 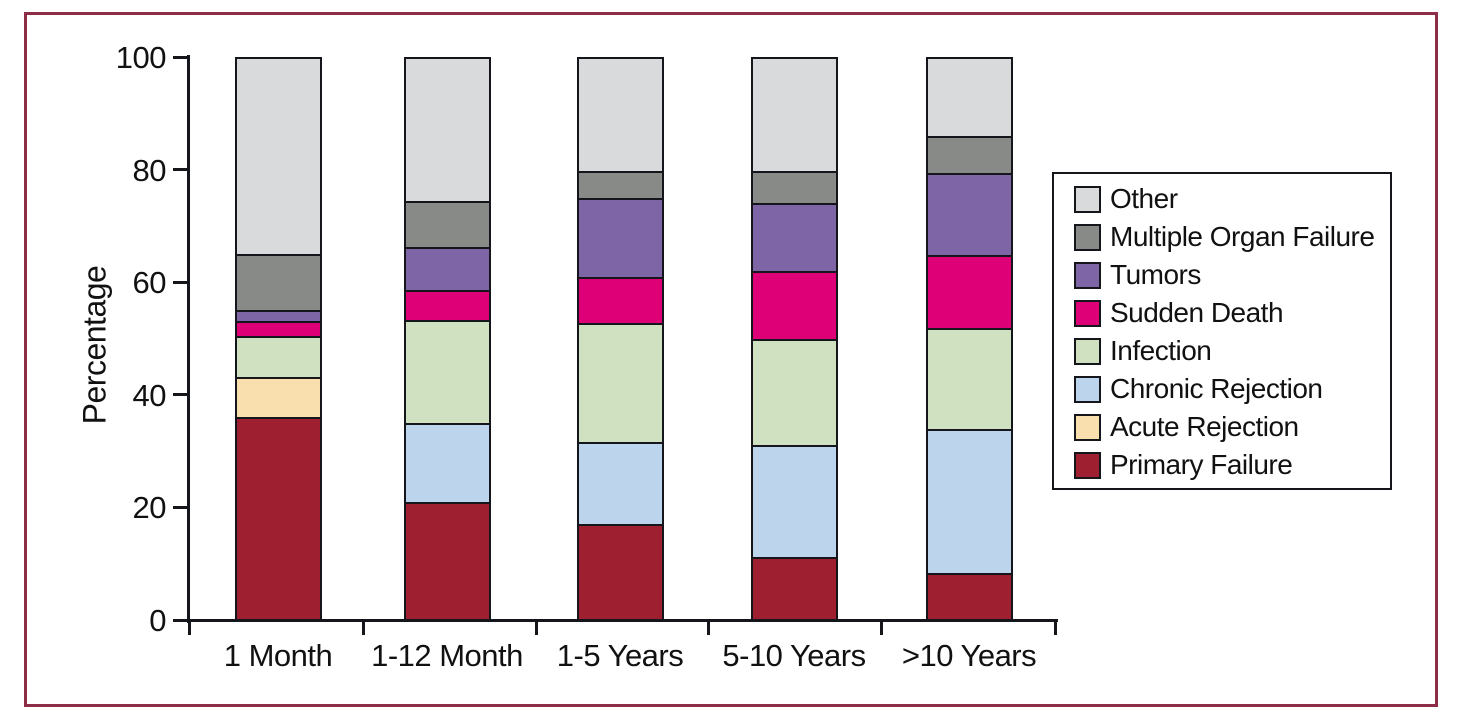 What do you see at coordinates (1087, 275) in the screenshot?
I see `legend-swatch-tumors` at bounding box center [1087, 275].